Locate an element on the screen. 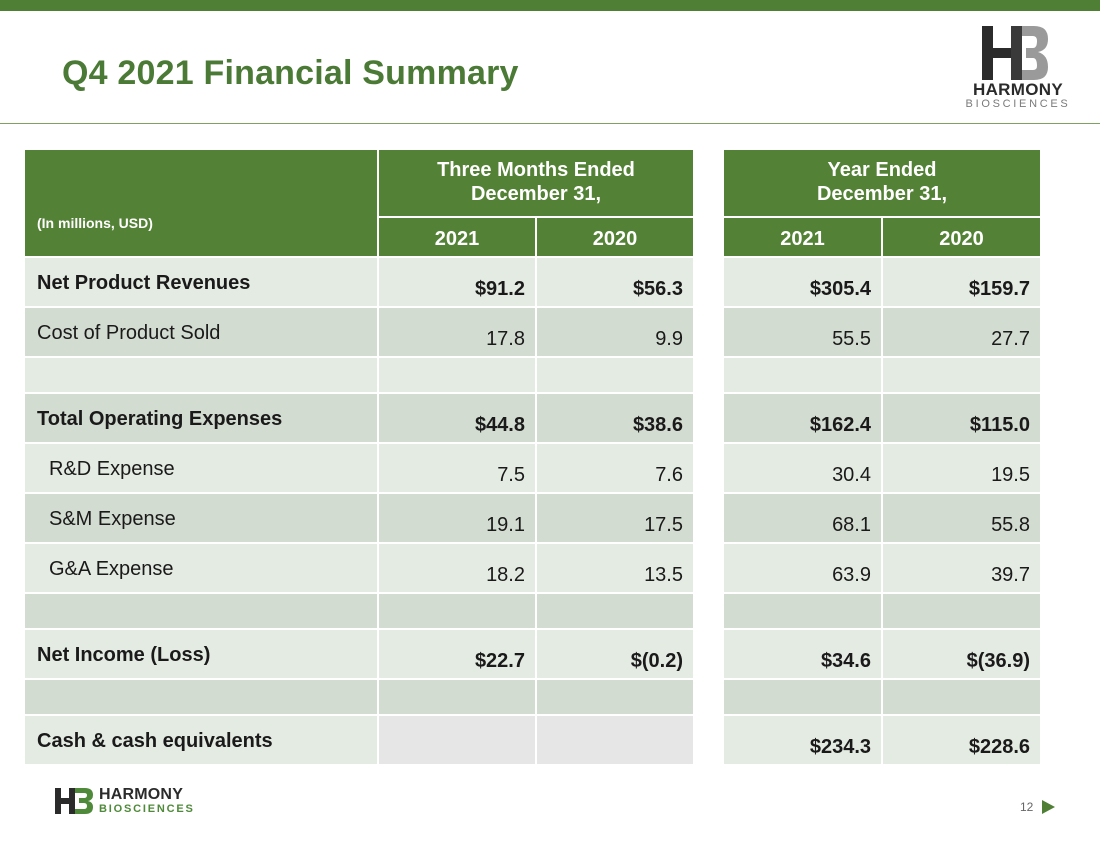  row-label: Cost of Product Sold is located at coordinates (201, 332).